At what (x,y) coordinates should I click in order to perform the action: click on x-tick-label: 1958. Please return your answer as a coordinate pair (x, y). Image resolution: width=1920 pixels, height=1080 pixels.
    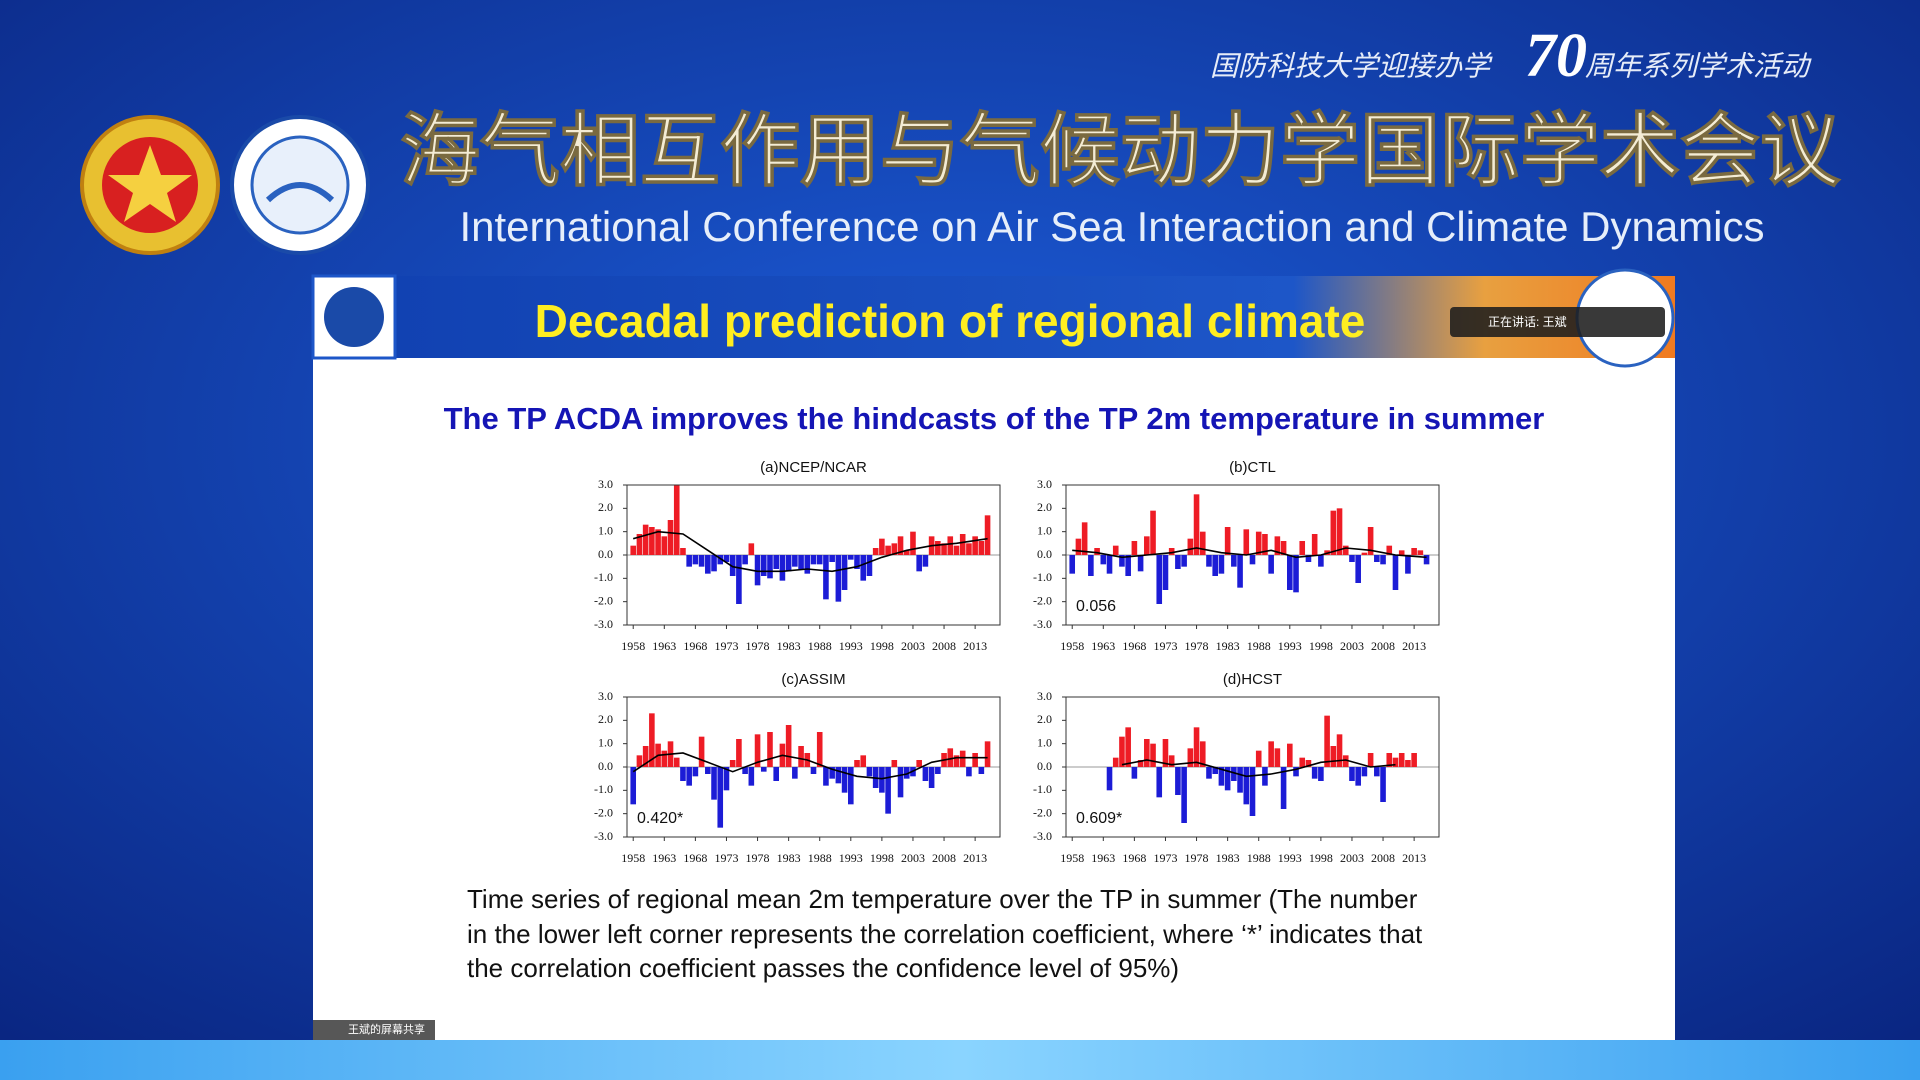
    Looking at the image, I should click on (633, 646).